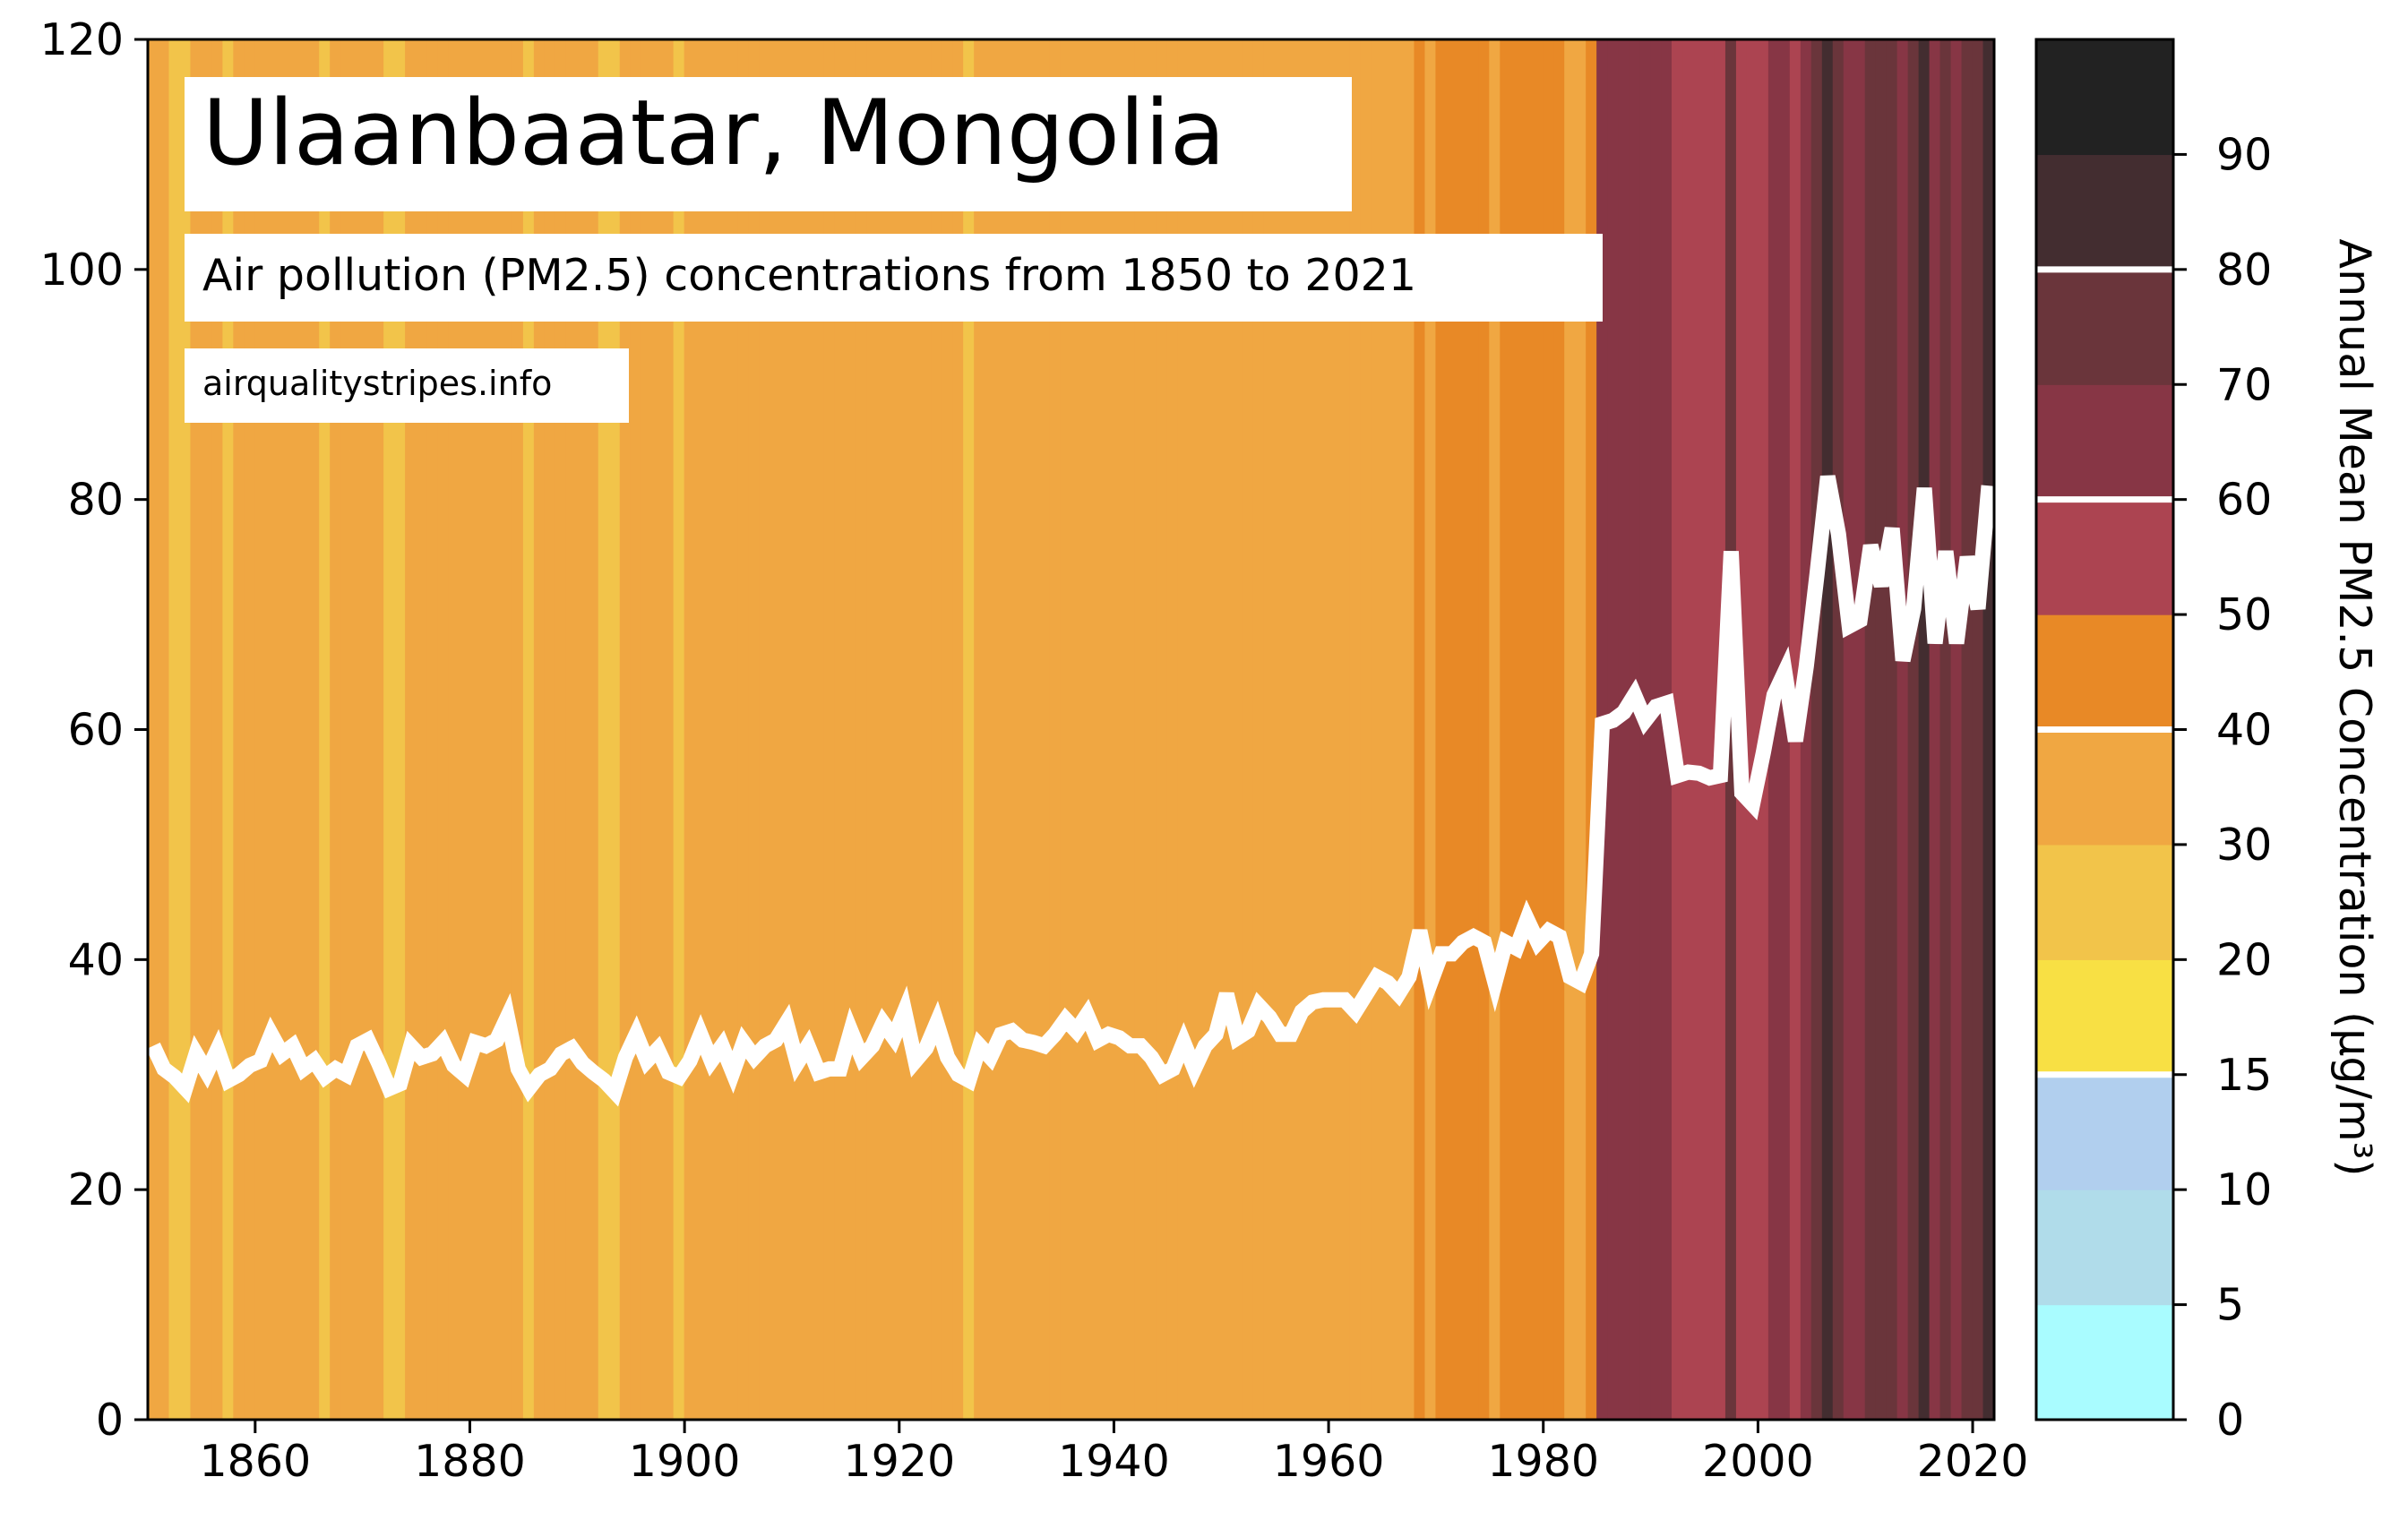  I want to click on y-tick-label: 120, so click(82, 39).